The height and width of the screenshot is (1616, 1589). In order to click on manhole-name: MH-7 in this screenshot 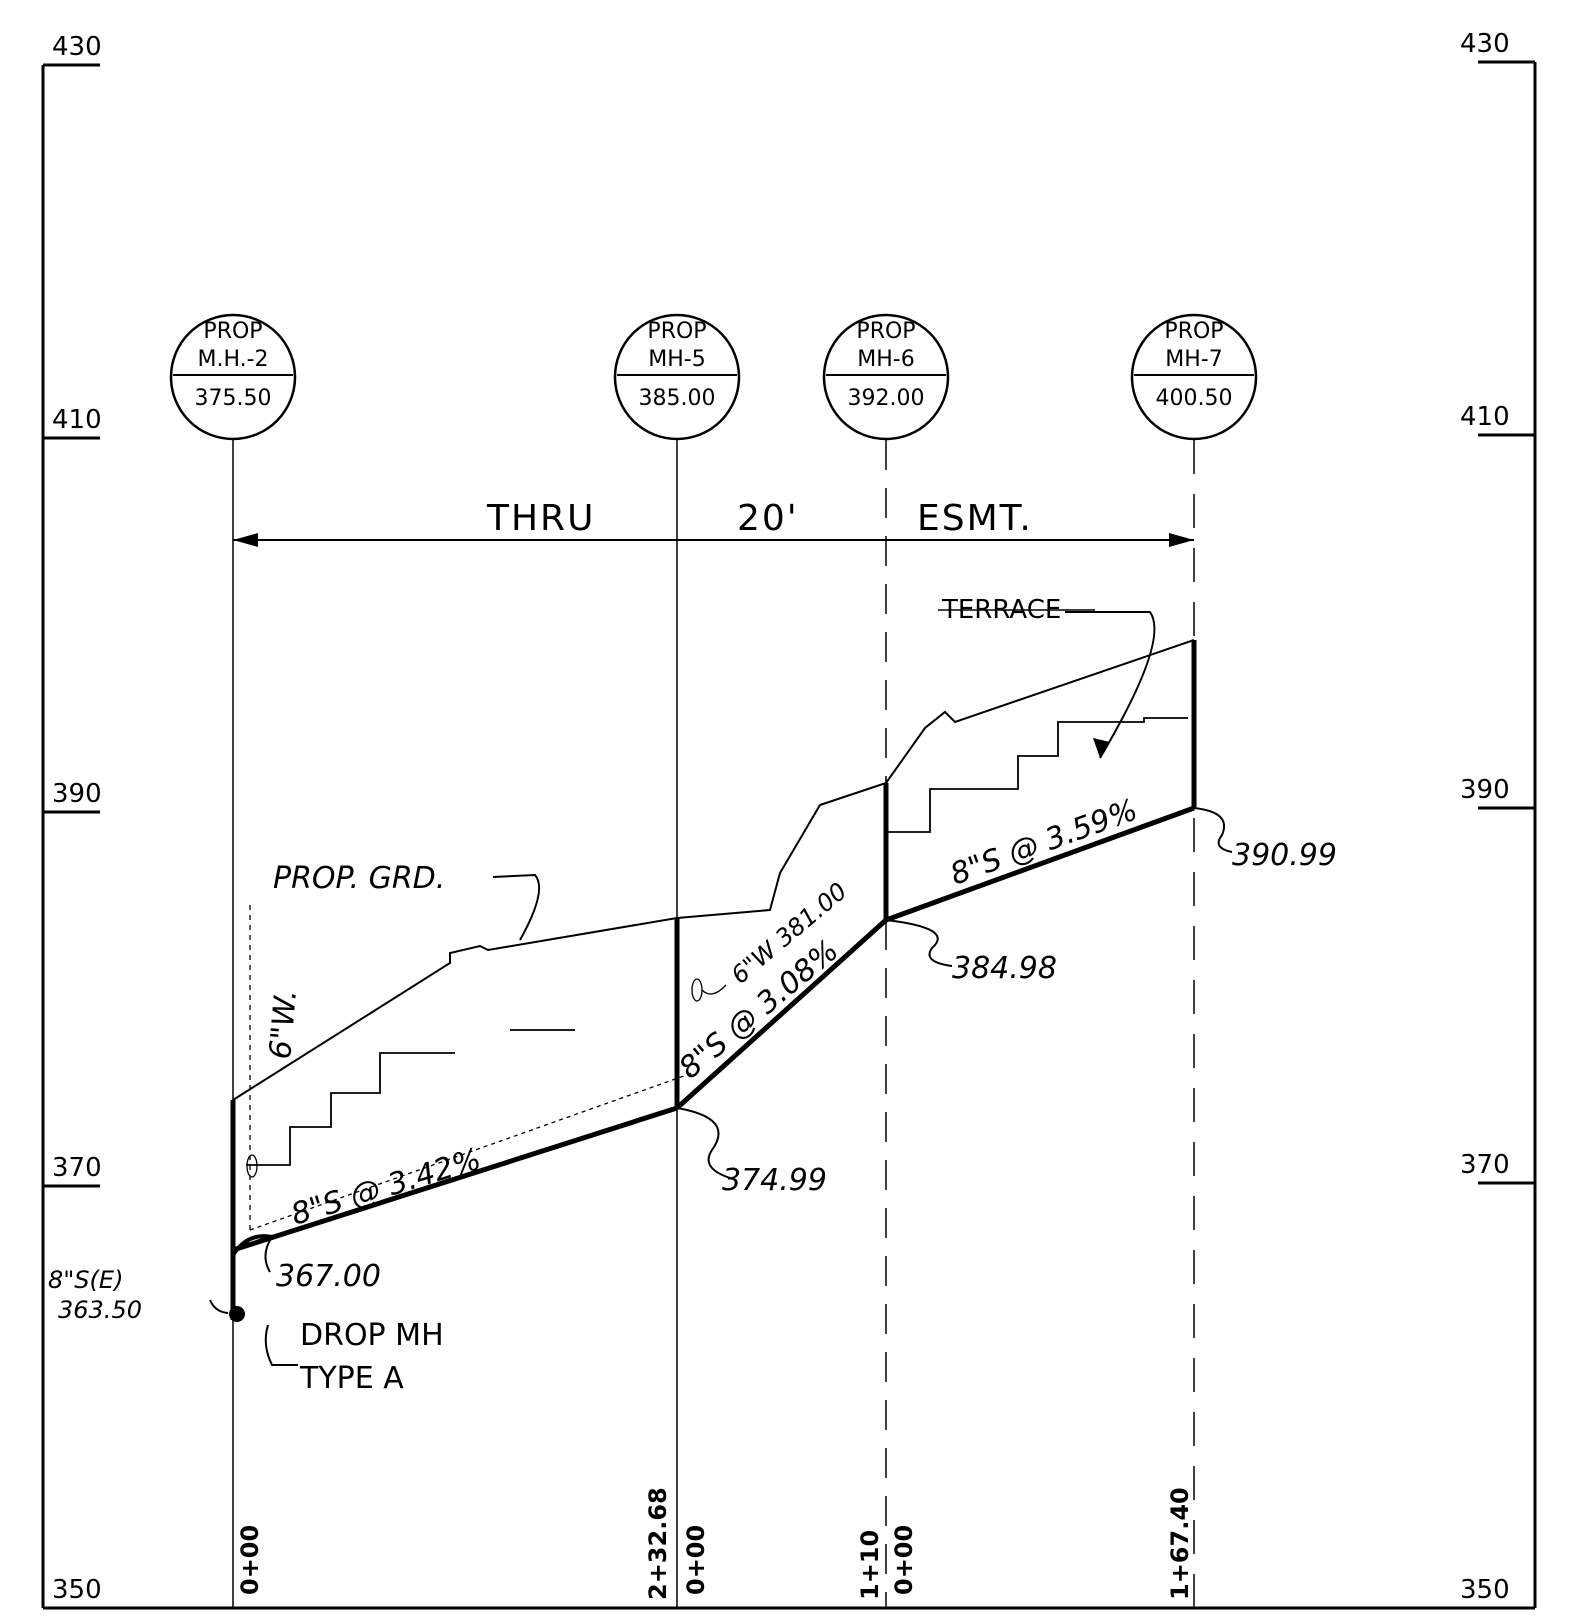, I will do `click(1193, 359)`.